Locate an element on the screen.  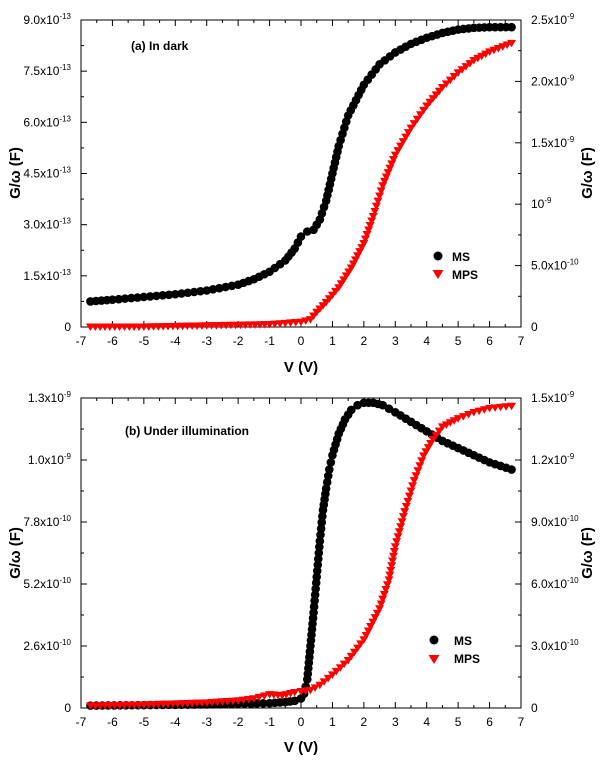
y-axis-label-right-b: G/ω (F) is located at coordinates (587, 553).